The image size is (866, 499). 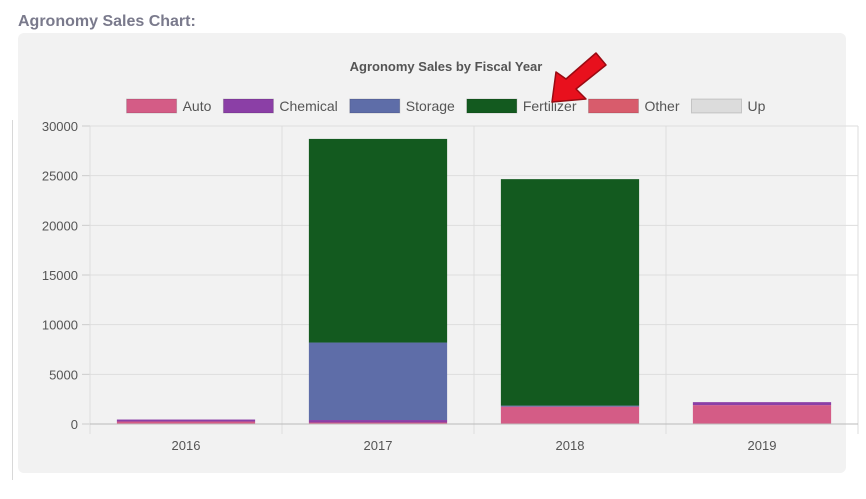 What do you see at coordinates (570, 445) in the screenshot?
I see `x-tick-label-2018: 2018` at bounding box center [570, 445].